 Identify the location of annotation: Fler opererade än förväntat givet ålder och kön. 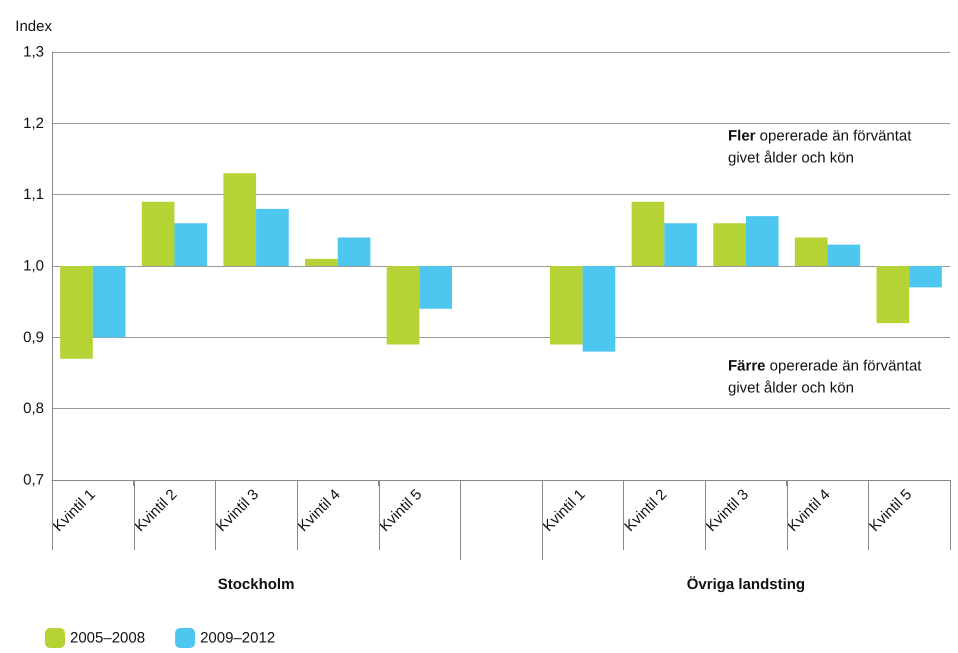
(820, 147).